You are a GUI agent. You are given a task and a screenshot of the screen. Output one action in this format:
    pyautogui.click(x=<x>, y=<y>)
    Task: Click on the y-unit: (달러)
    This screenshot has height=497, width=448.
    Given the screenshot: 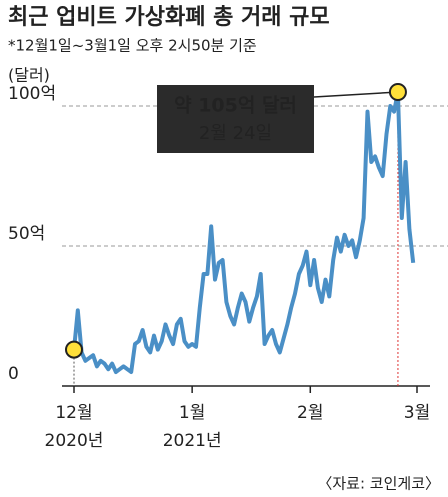 What is the action you would take?
    pyautogui.click(x=29, y=75)
    